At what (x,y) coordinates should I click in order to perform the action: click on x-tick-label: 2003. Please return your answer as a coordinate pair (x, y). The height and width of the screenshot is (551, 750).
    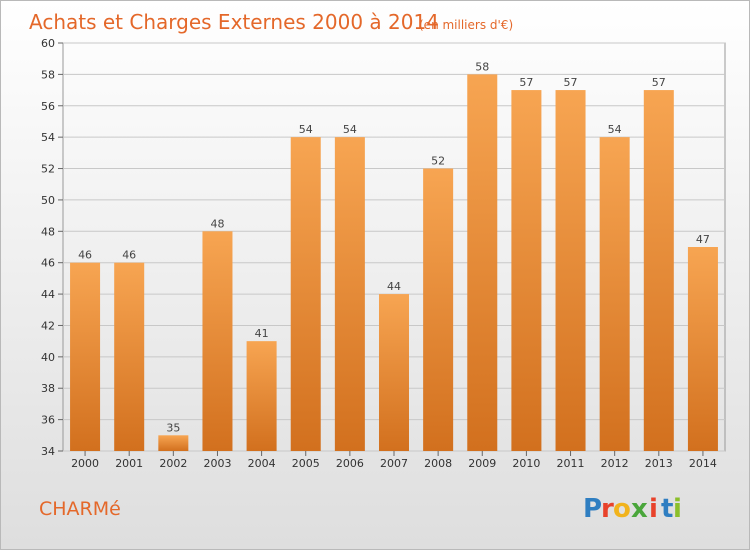
    Looking at the image, I should click on (217, 463).